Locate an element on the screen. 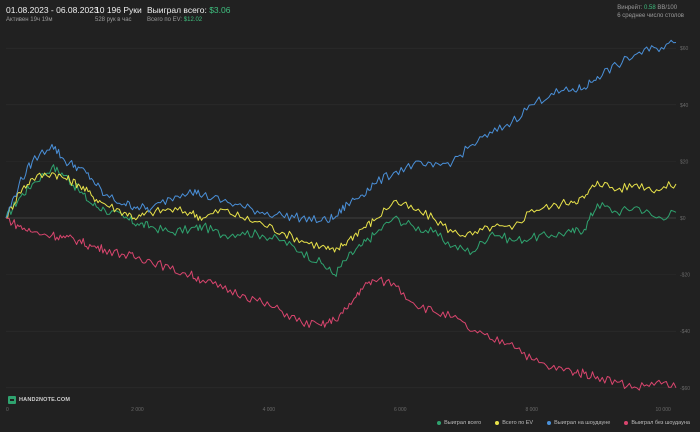 Image resolution: width=700 pixels, height=432 pixels. y-tick-label: $0 is located at coordinates (683, 219).